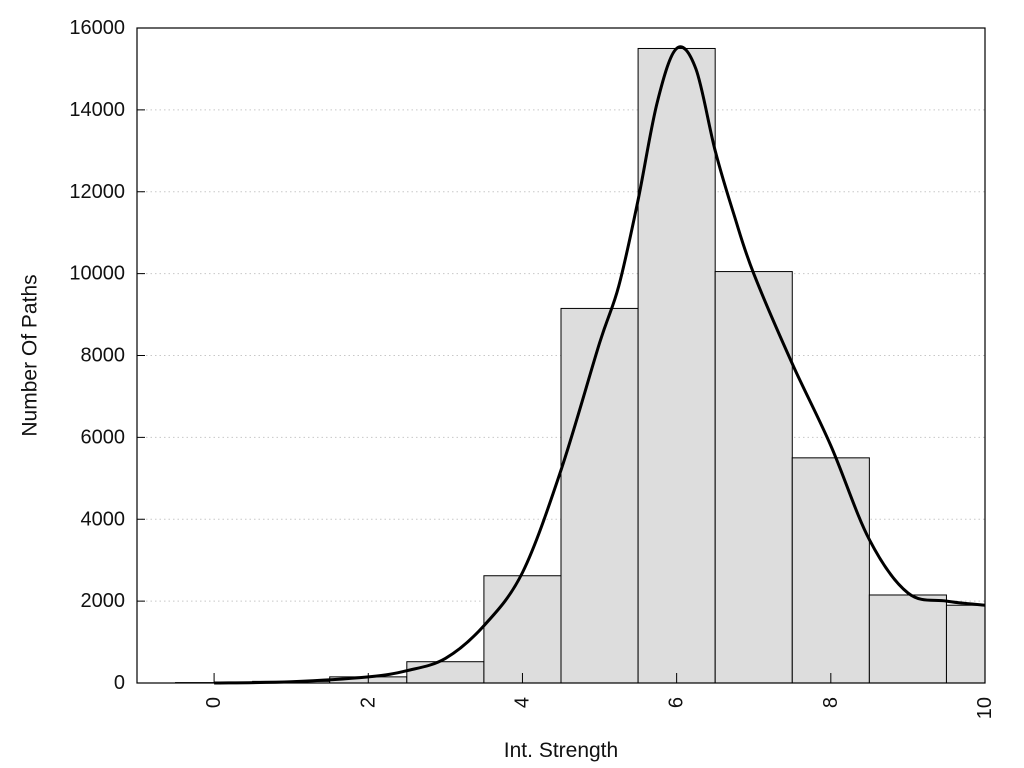 The image size is (1024, 768). I want to click on x-axis-ticks: 0 2 4 6 8 10, so click(599, 696).